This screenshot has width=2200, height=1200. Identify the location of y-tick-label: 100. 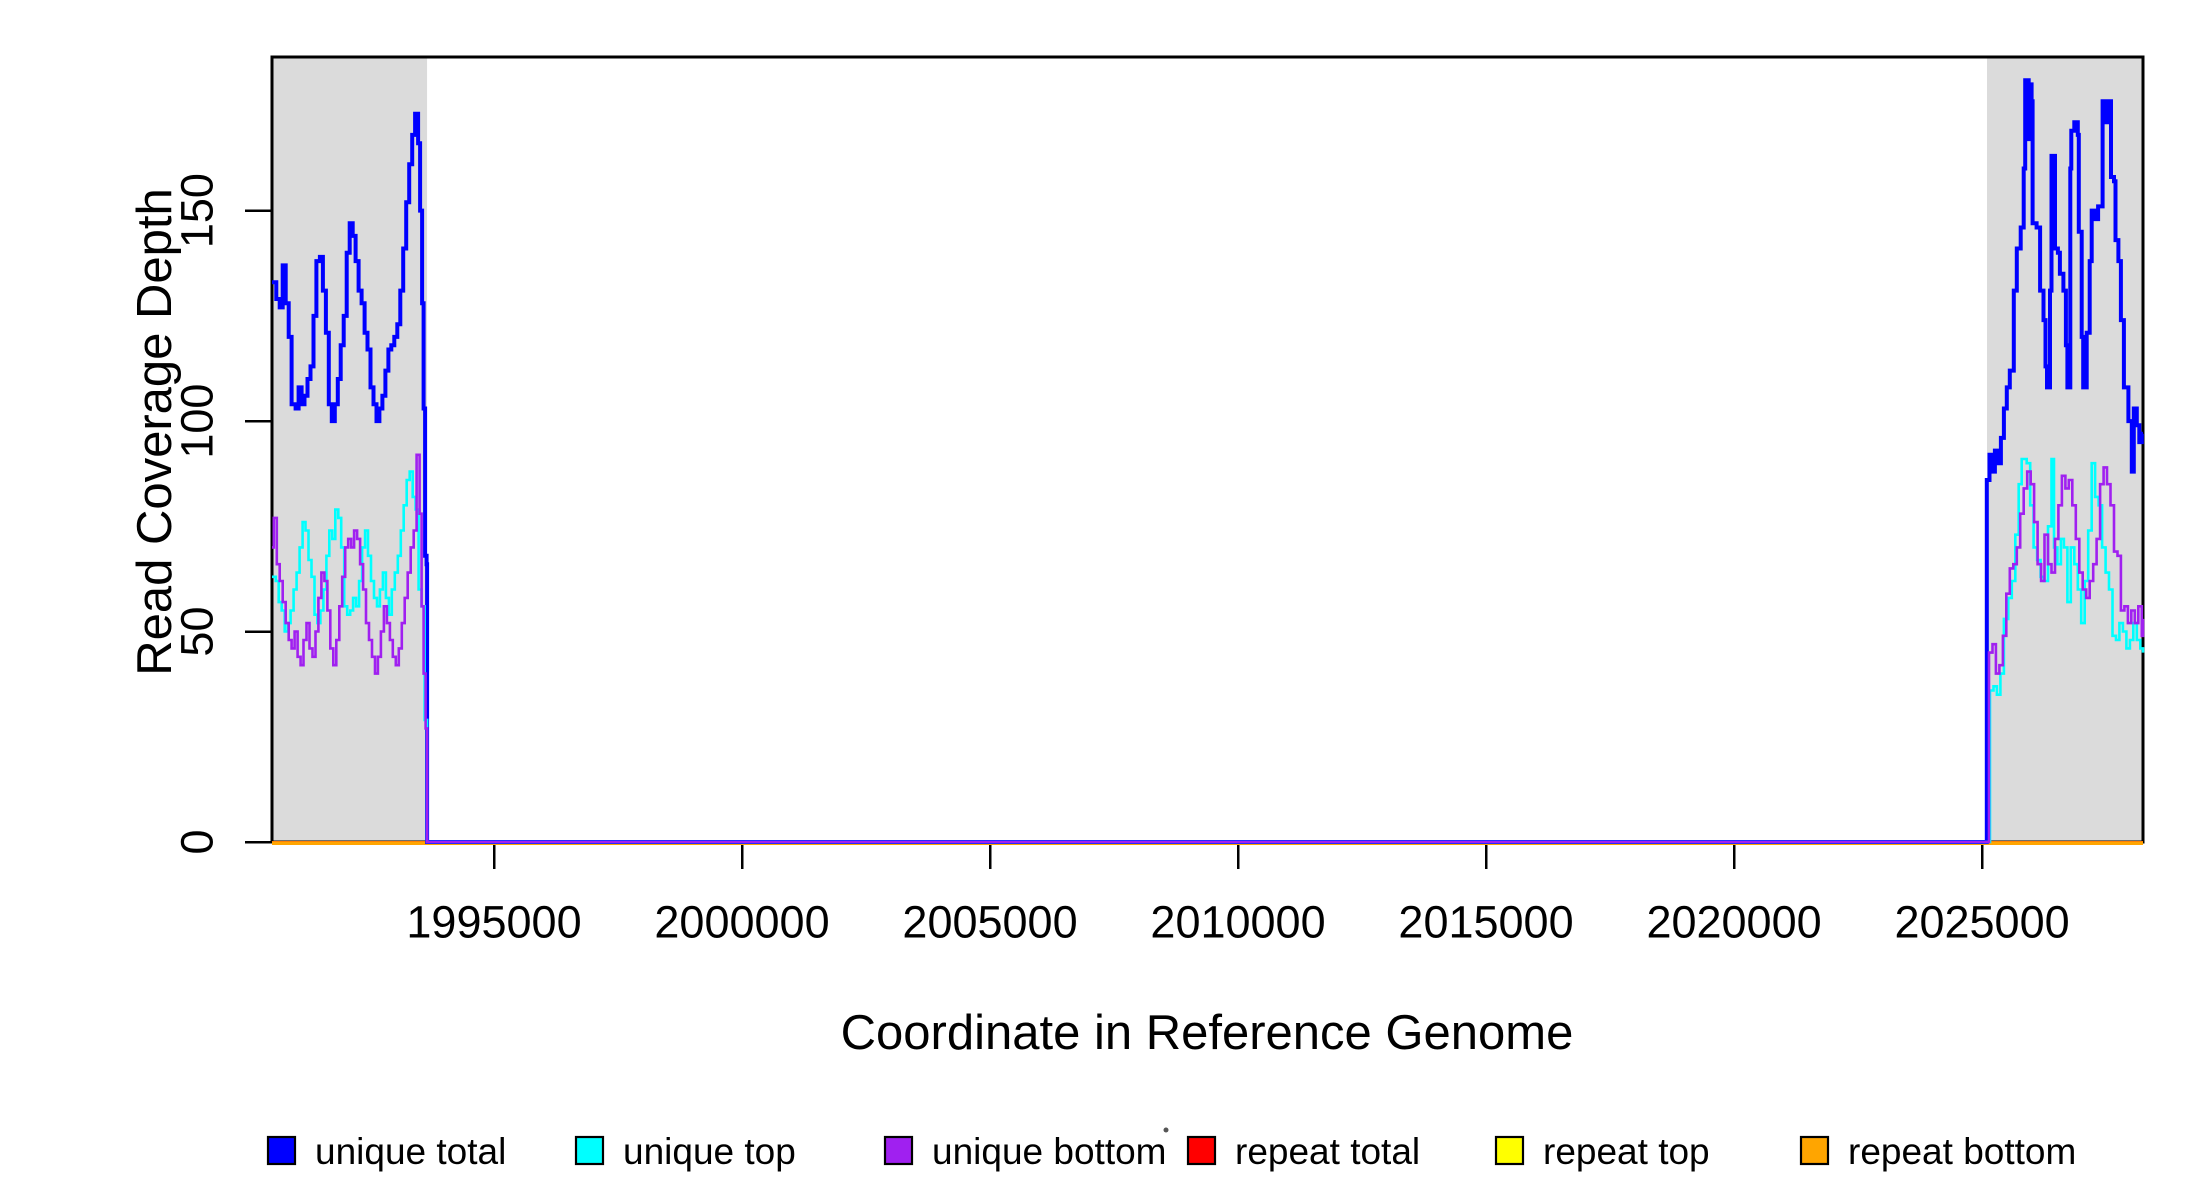
(197, 421).